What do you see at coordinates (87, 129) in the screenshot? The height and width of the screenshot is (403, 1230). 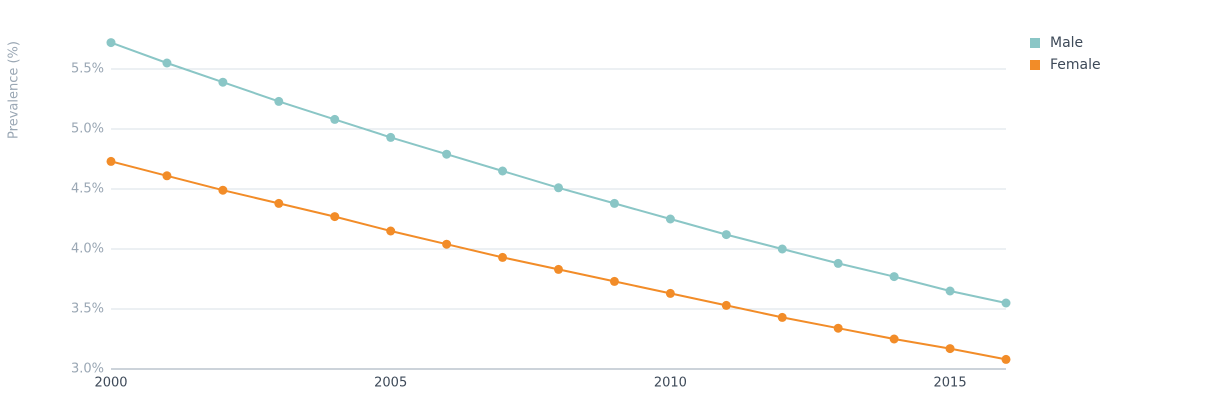 I see `y-tick-label: 5.0%` at bounding box center [87, 129].